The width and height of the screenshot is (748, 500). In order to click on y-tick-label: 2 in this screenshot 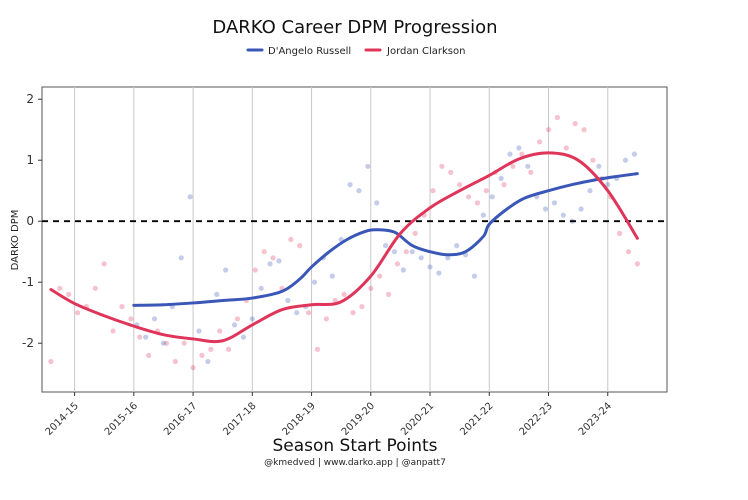, I will do `click(30, 99)`.